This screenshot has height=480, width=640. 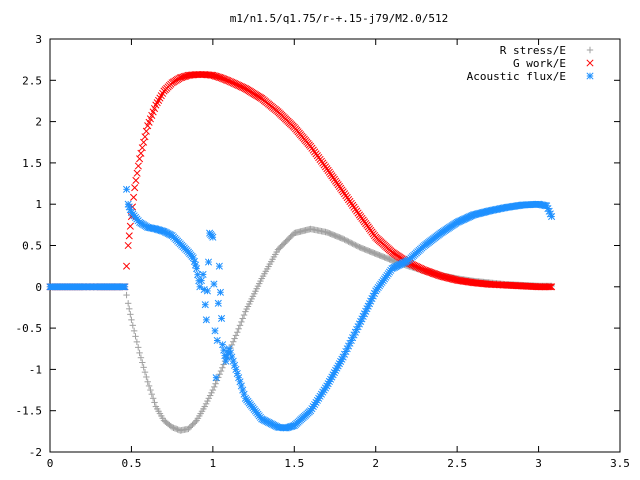 I want to click on chart-title: m1/n1.5/q1.75/r-+.15-j79/M2.0/512, so click(x=339, y=18).